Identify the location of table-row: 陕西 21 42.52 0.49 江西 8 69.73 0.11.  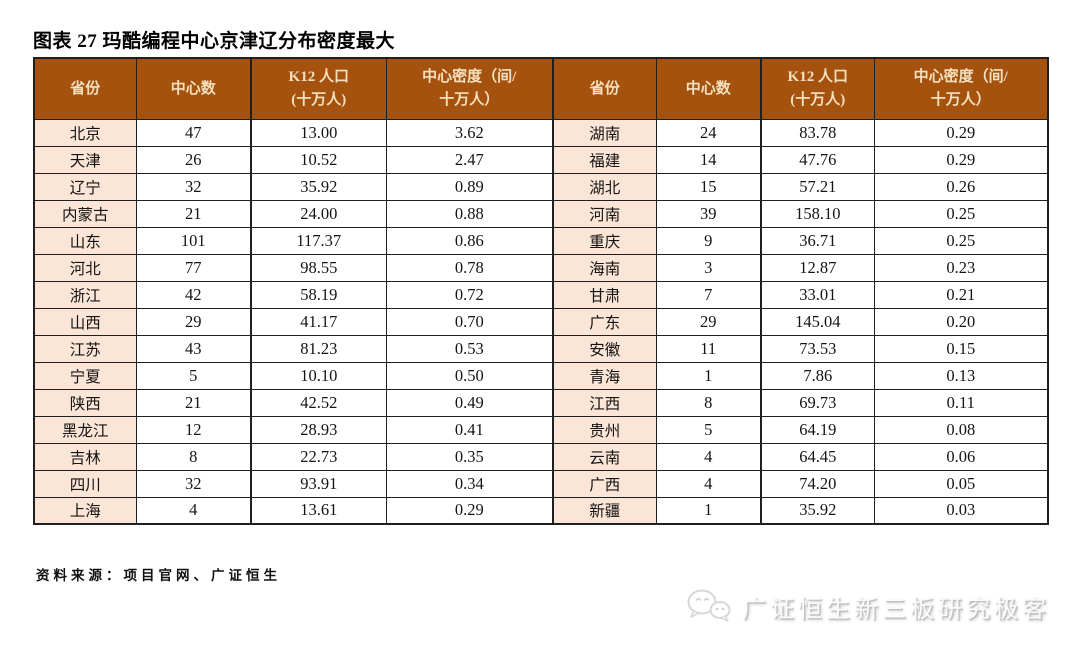
(541, 402).